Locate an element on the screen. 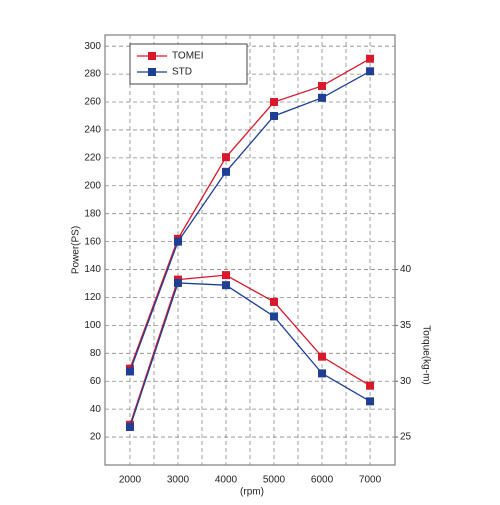  y-tick-label: 300 is located at coordinates (92, 46).